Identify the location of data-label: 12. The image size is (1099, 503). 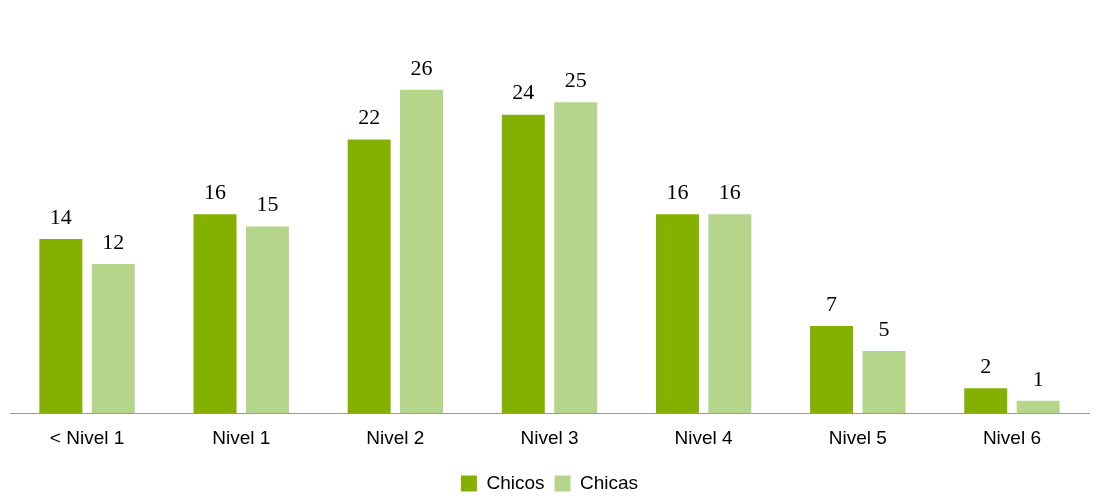
(113, 241).